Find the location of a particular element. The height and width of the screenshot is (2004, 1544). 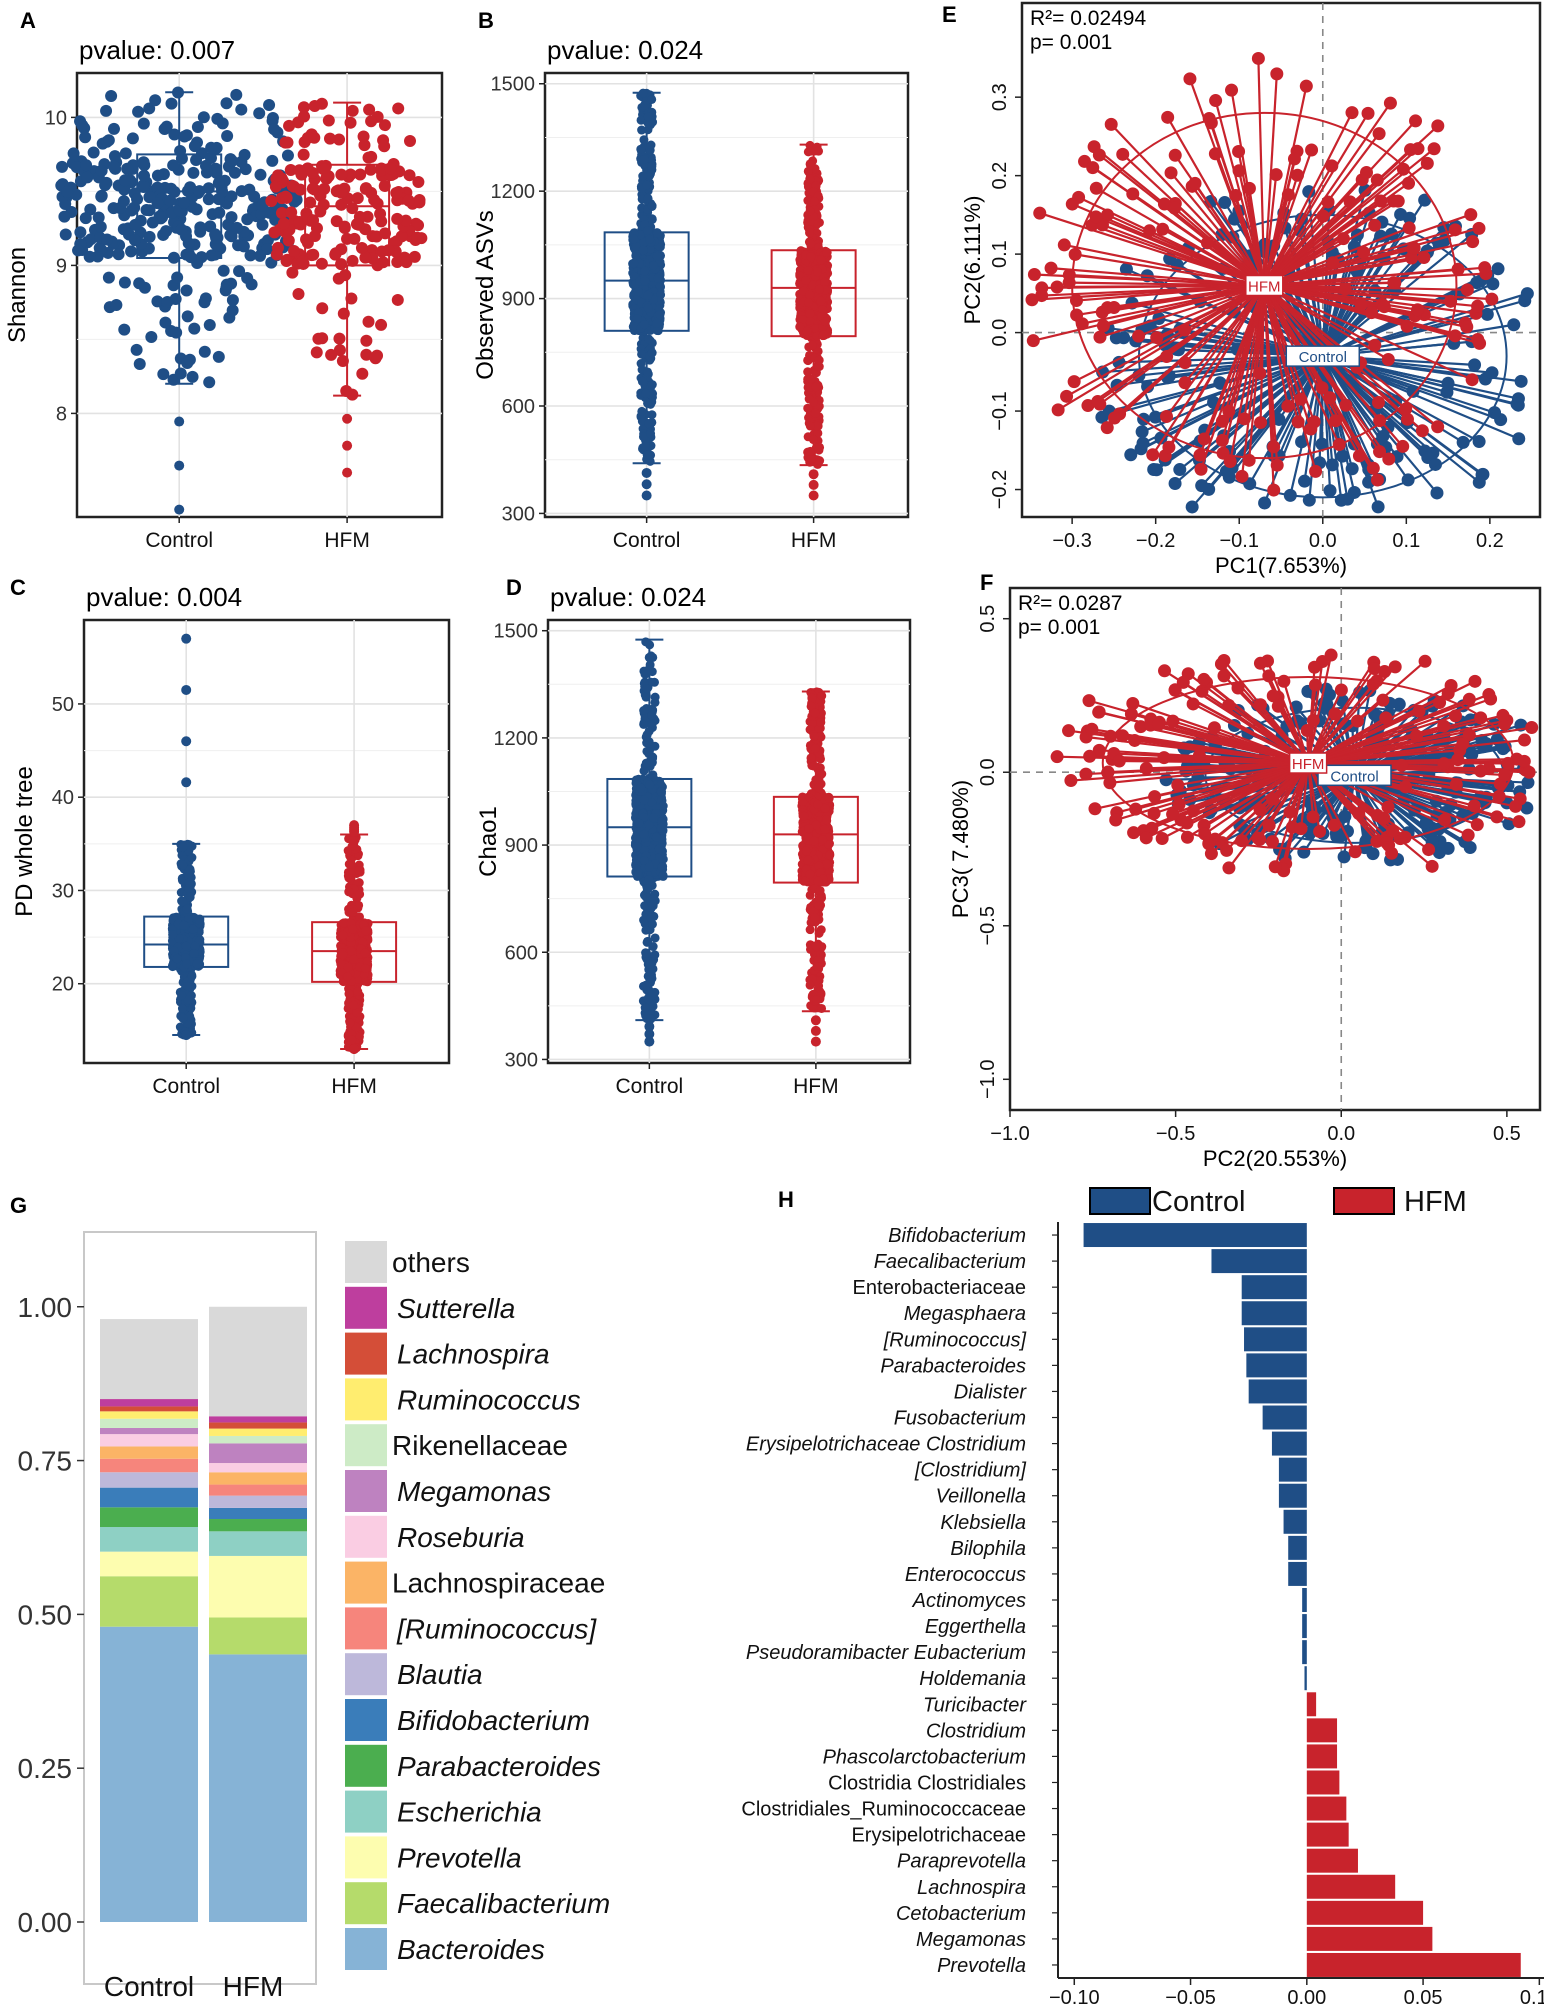

series-control is located at coordinates (179, 300).